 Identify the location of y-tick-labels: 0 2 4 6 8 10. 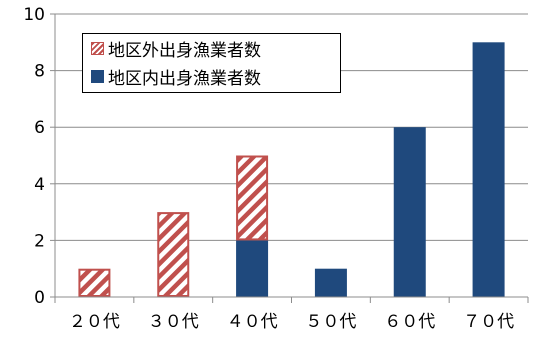
(34, 156).